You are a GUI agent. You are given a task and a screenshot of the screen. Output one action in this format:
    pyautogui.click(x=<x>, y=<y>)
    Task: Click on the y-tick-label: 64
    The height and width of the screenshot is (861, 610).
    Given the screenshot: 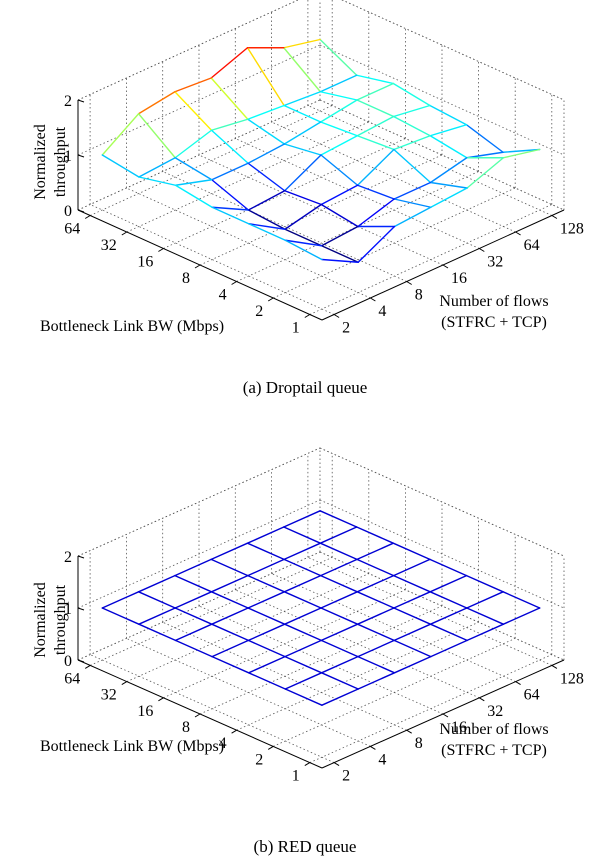 What is the action you would take?
    pyautogui.click(x=532, y=695)
    